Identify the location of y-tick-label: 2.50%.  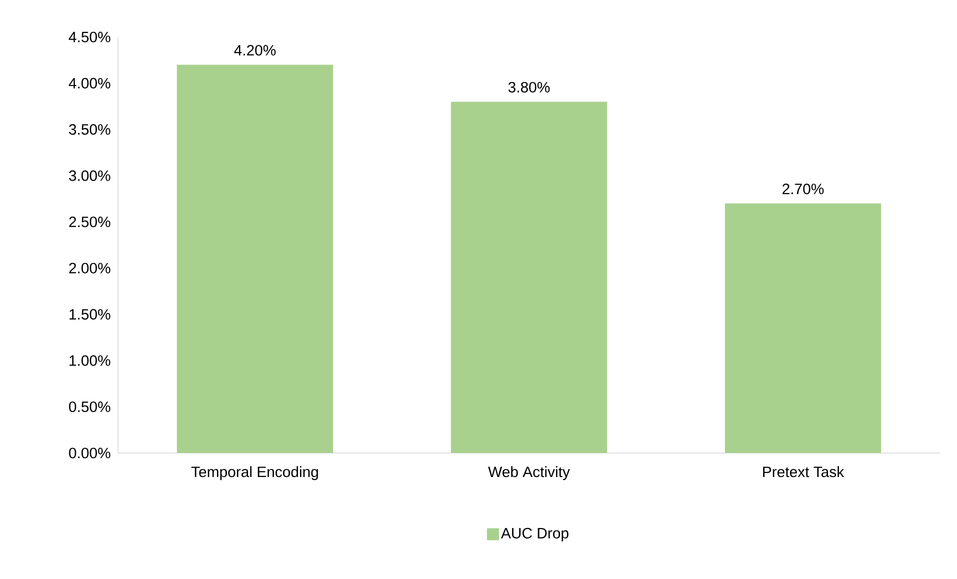
(89, 222).